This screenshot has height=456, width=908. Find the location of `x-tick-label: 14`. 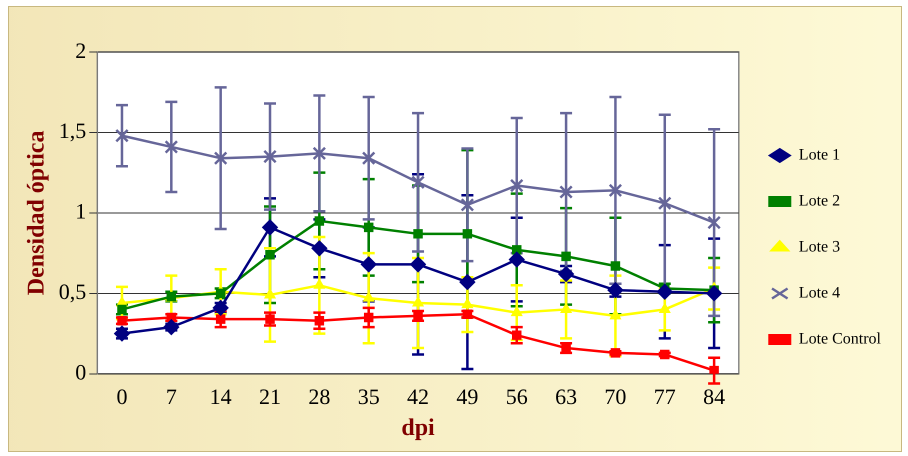

x-tick-label: 14 is located at coordinates (221, 396).